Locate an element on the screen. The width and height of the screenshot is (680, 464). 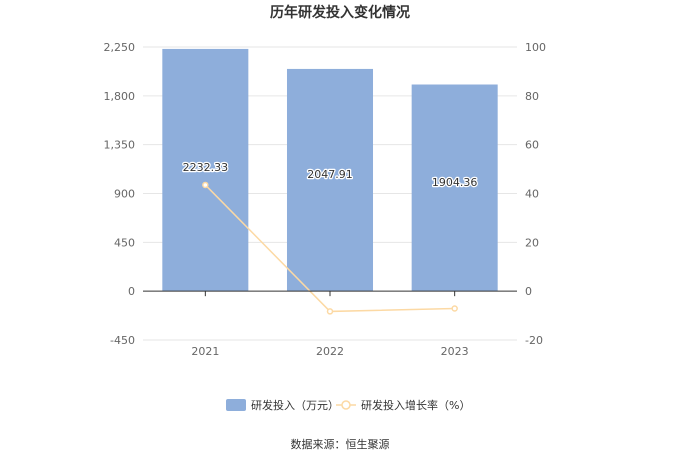
right-y-axis: 100 80 60 40 20 0 -20 is located at coordinates (535, 194).